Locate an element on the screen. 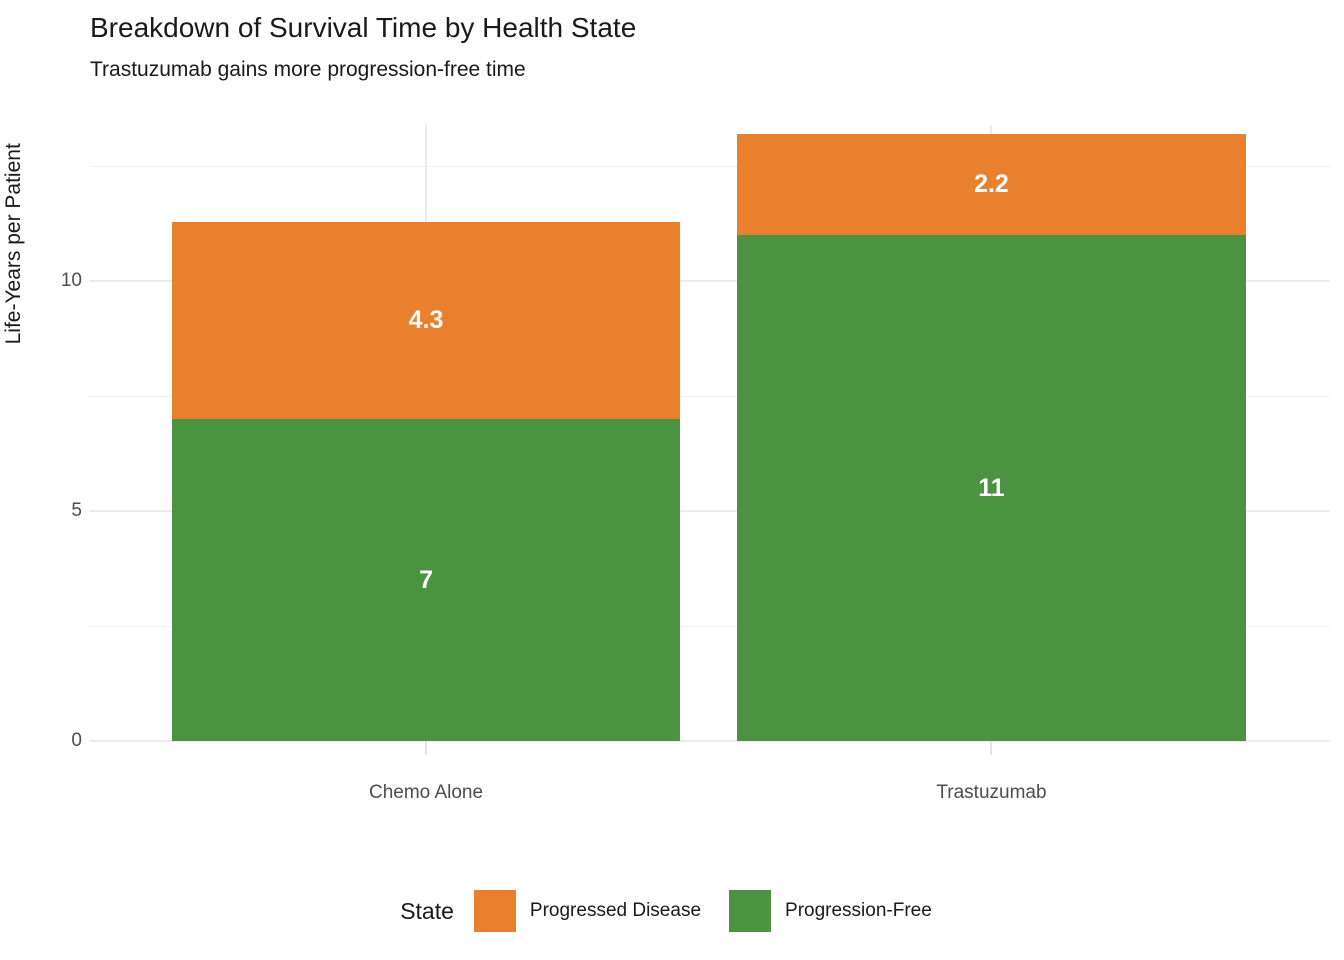 The width and height of the screenshot is (1344, 960). legend-swatch-progression-free is located at coordinates (750, 911).